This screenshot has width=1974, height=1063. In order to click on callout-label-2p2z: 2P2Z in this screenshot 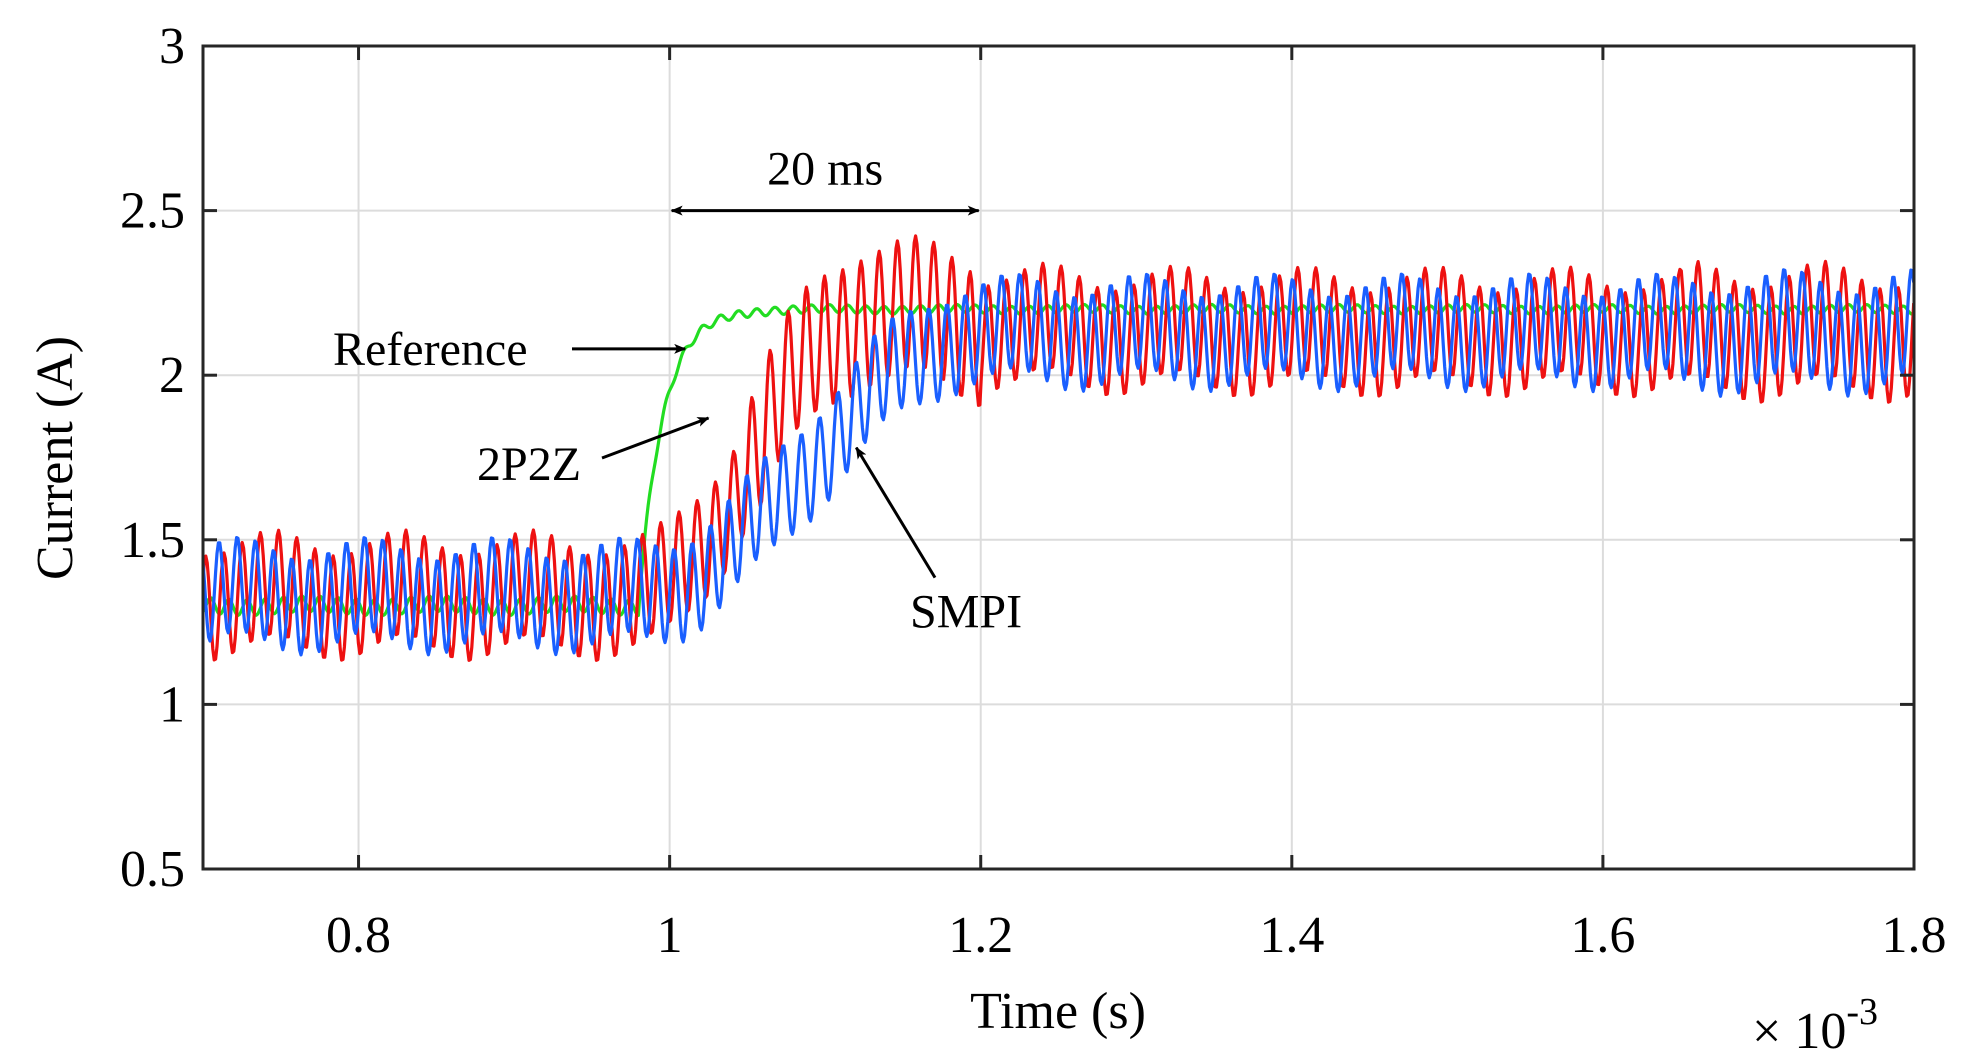, I will do `click(529, 464)`.